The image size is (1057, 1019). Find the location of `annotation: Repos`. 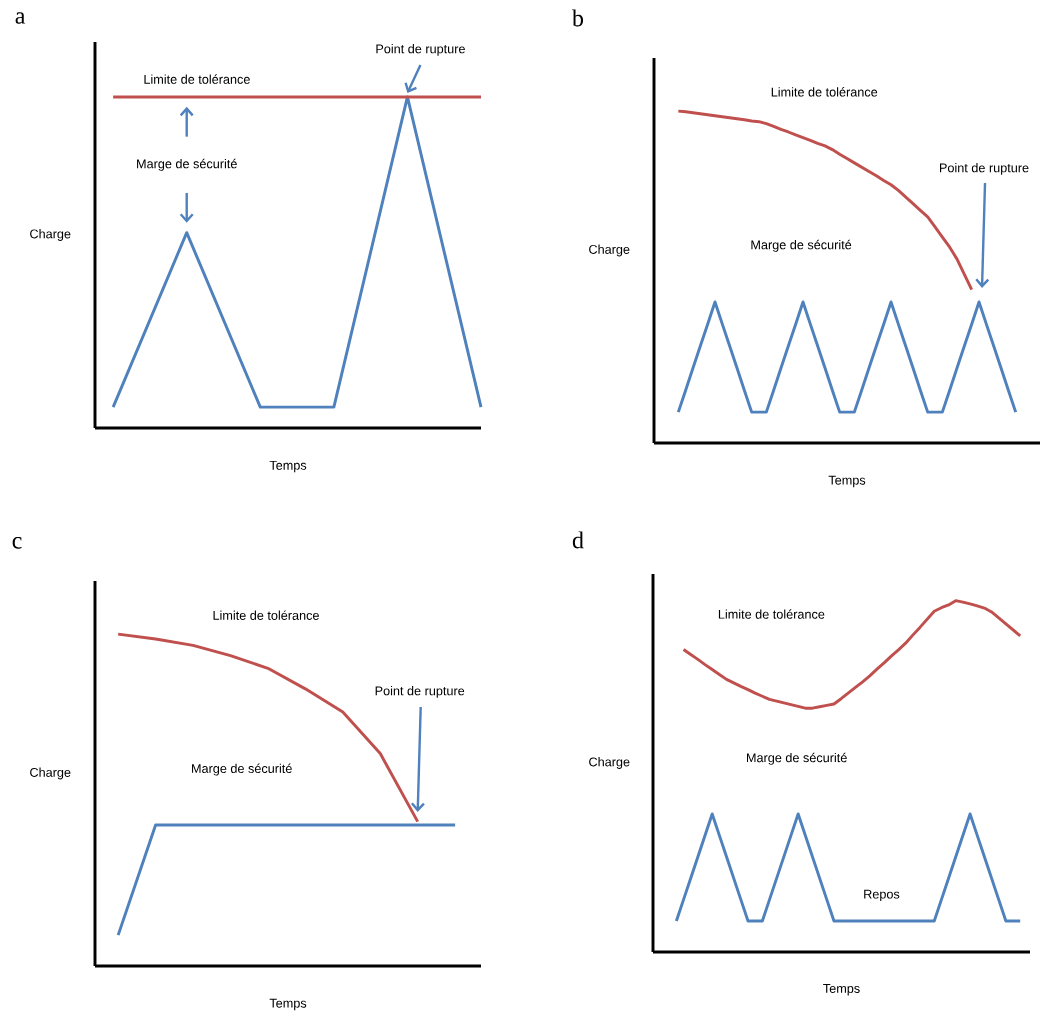

annotation: Repos is located at coordinates (882, 895).